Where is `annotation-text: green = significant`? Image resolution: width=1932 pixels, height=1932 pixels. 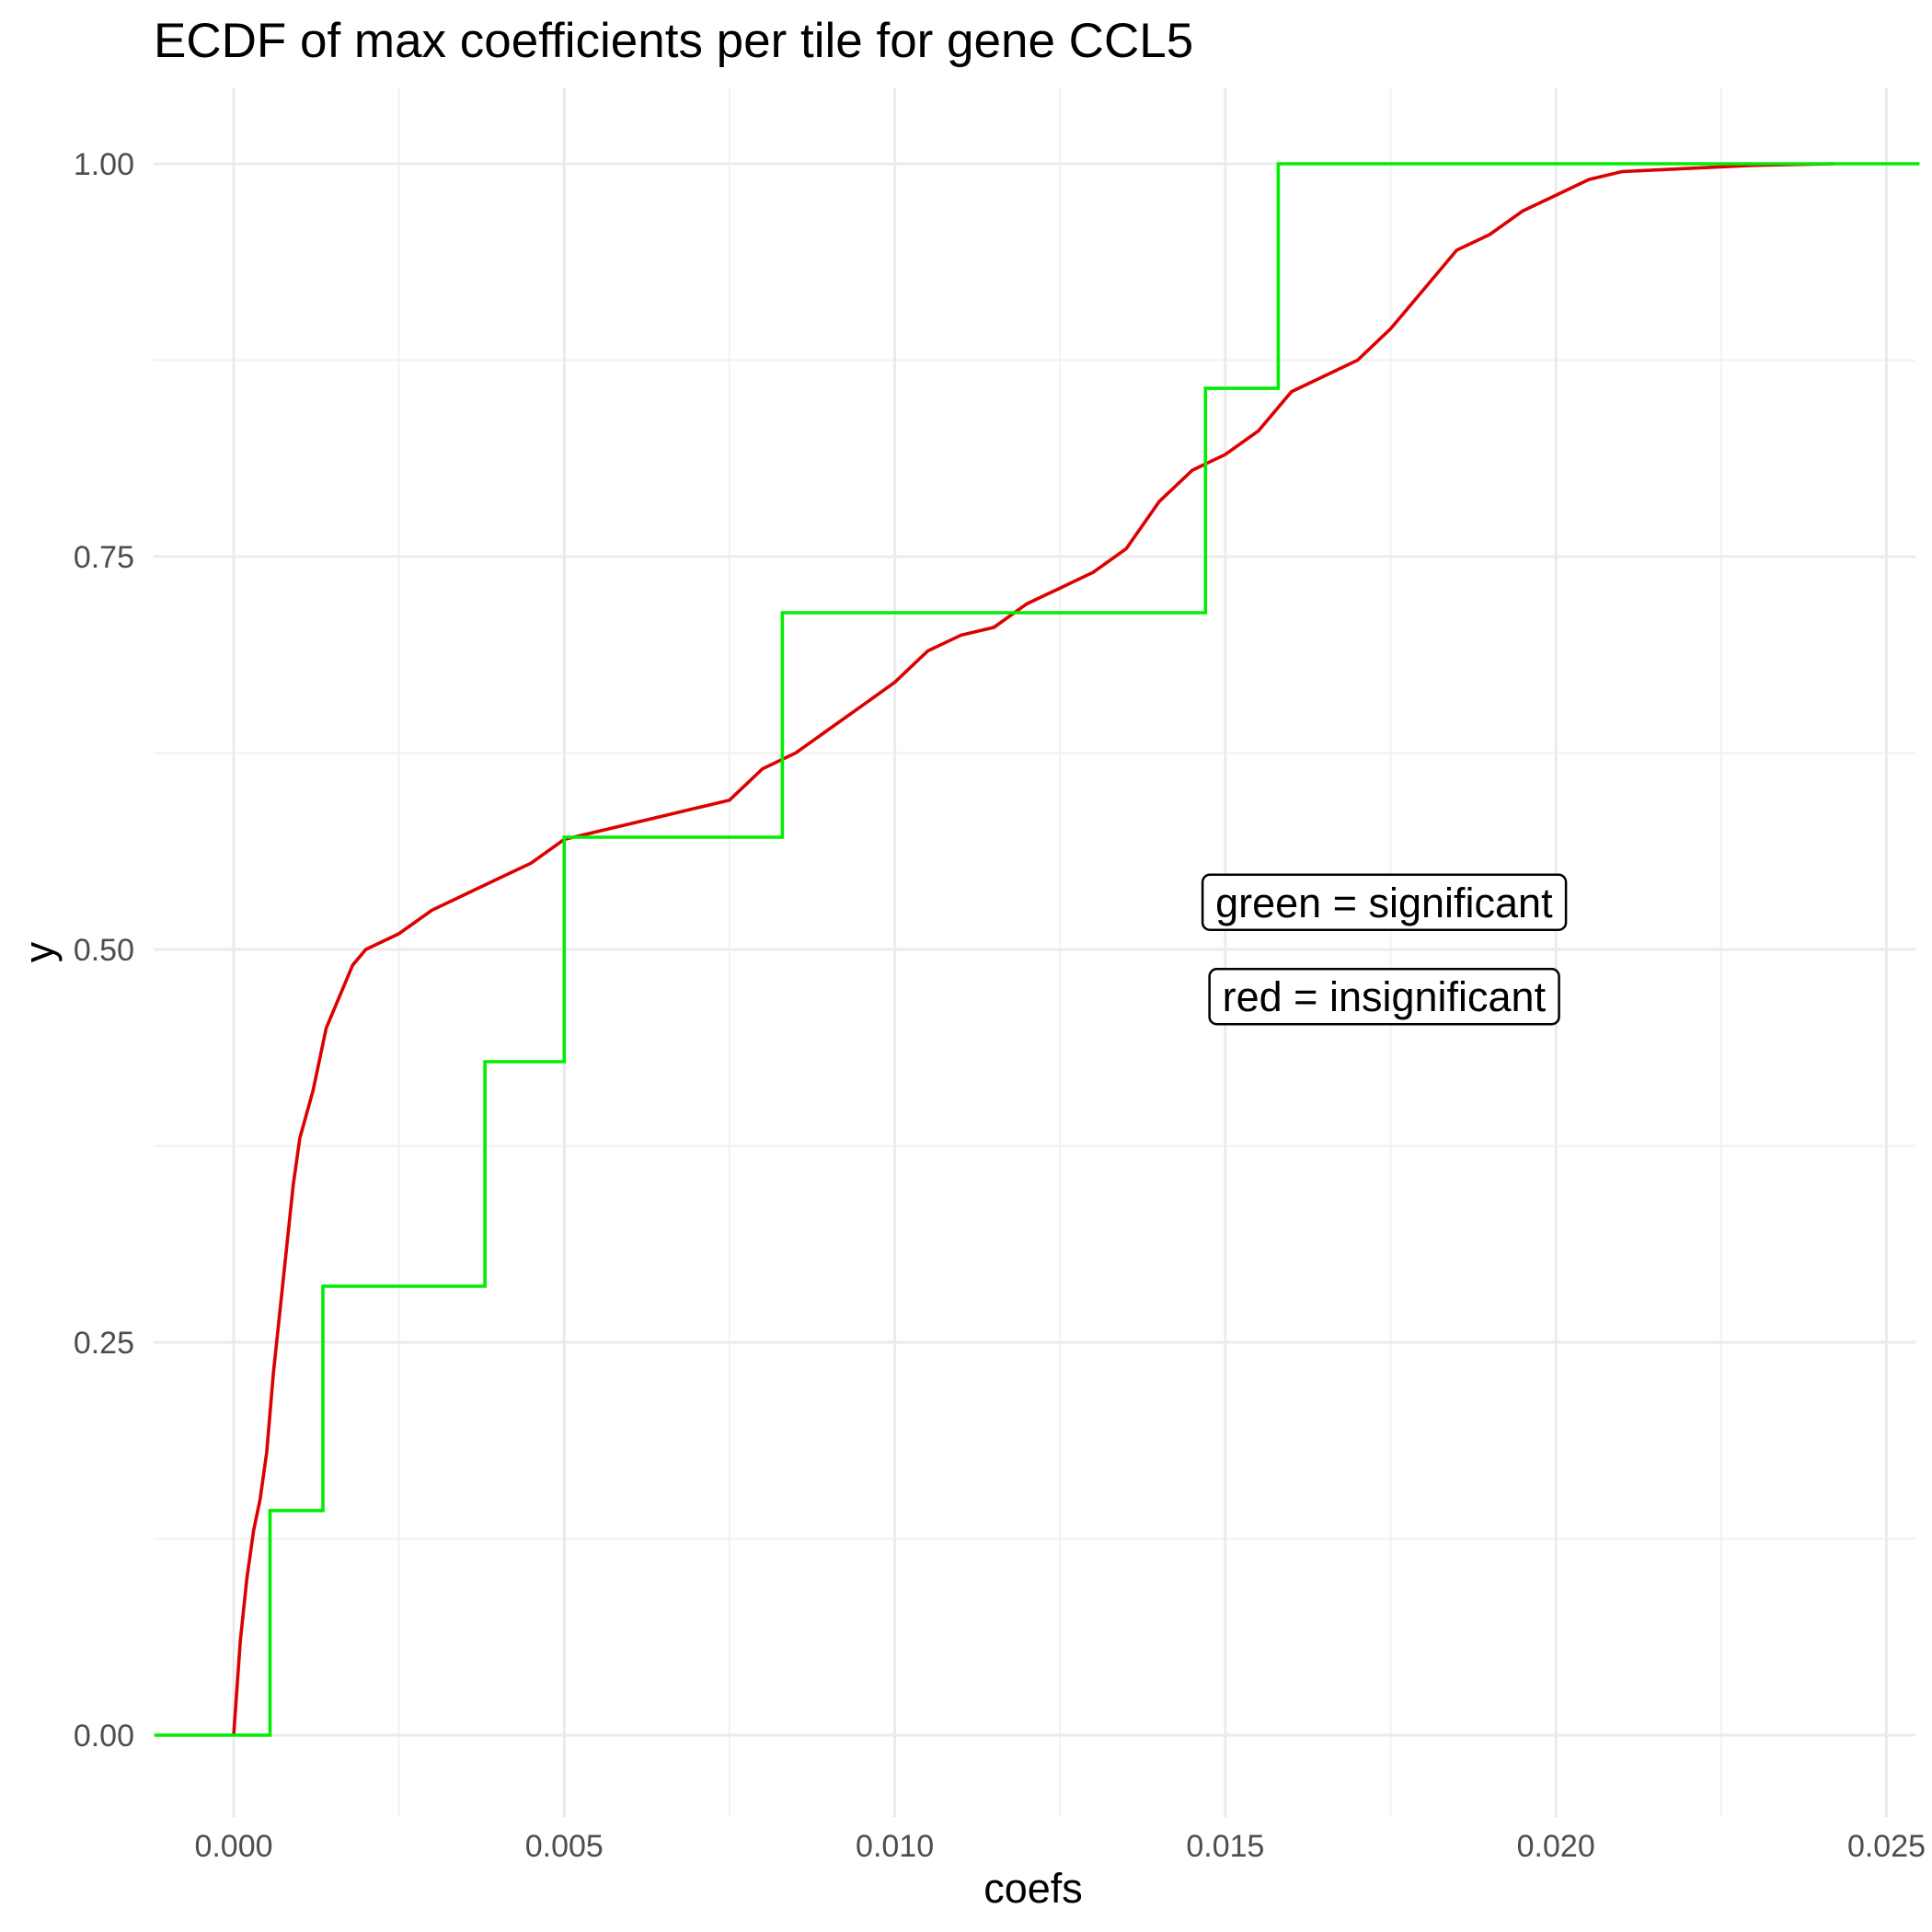 annotation-text: green = significant is located at coordinates (1384, 903).